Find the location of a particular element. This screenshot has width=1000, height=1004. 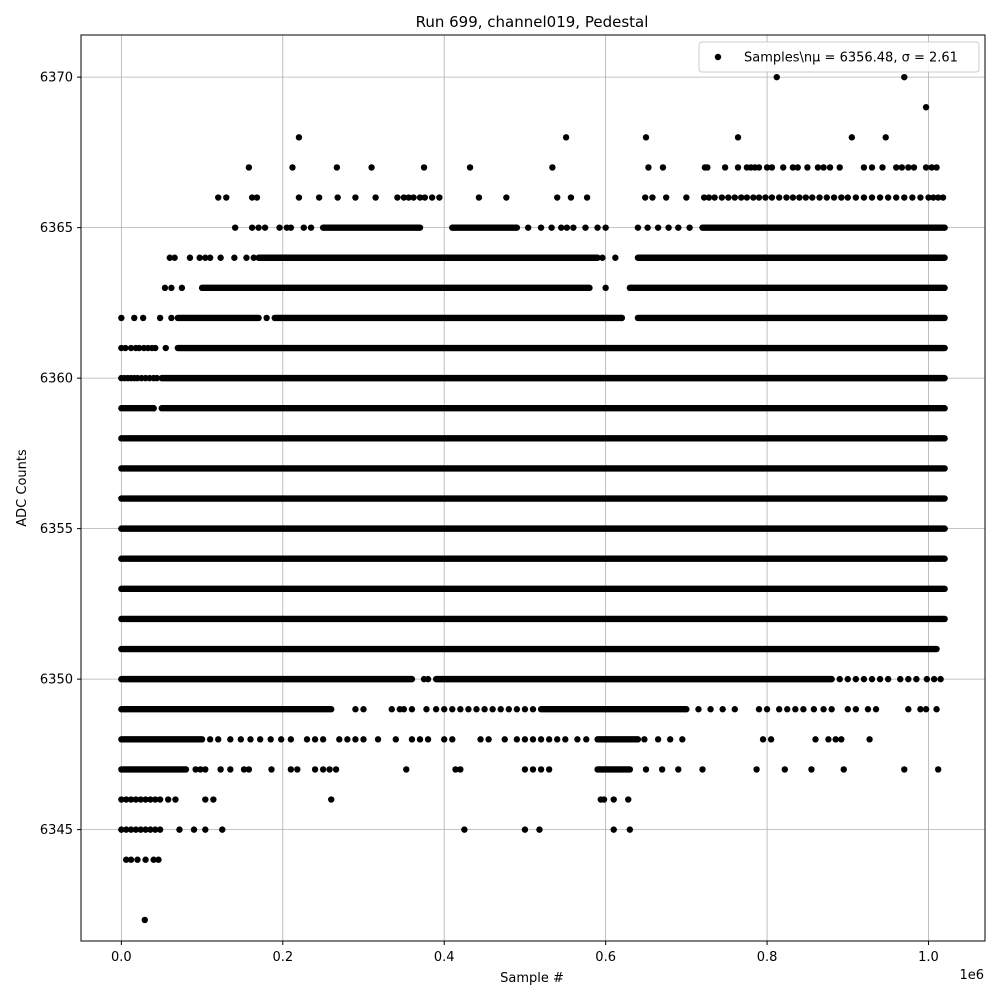

y-tick-label: 6345 is located at coordinates (56, 830).